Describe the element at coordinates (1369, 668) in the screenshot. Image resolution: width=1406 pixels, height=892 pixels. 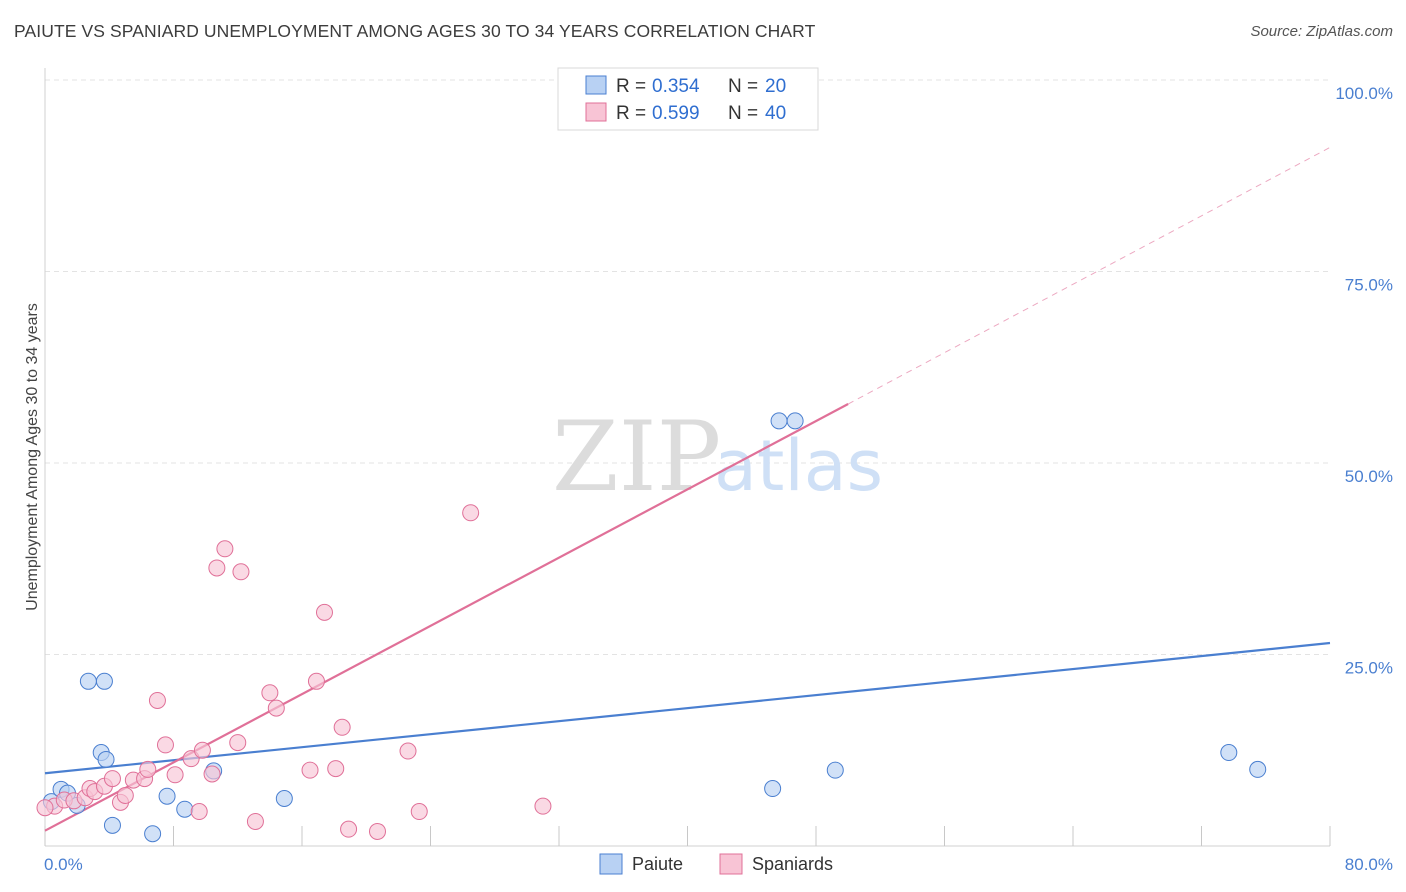
I see `y-tick-label: 25.0%` at that location.